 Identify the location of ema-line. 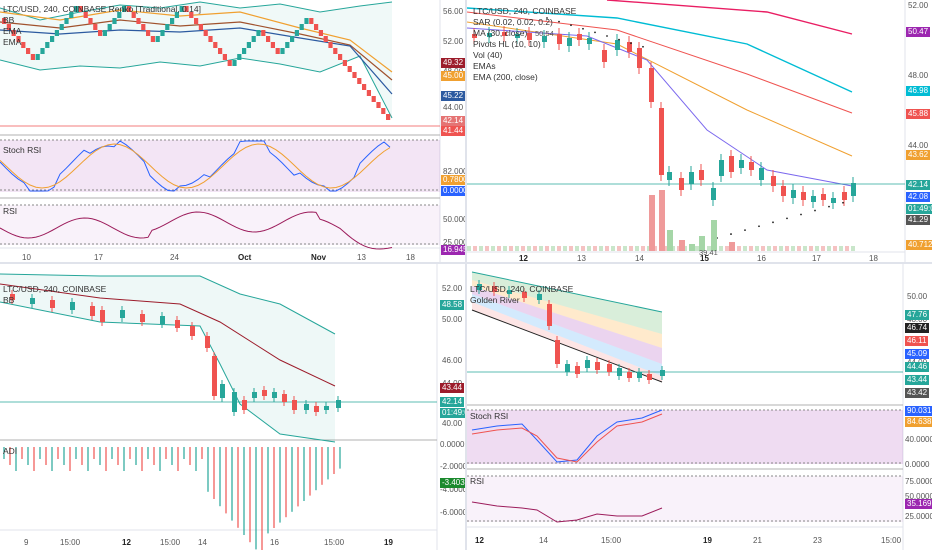
(196, 41).